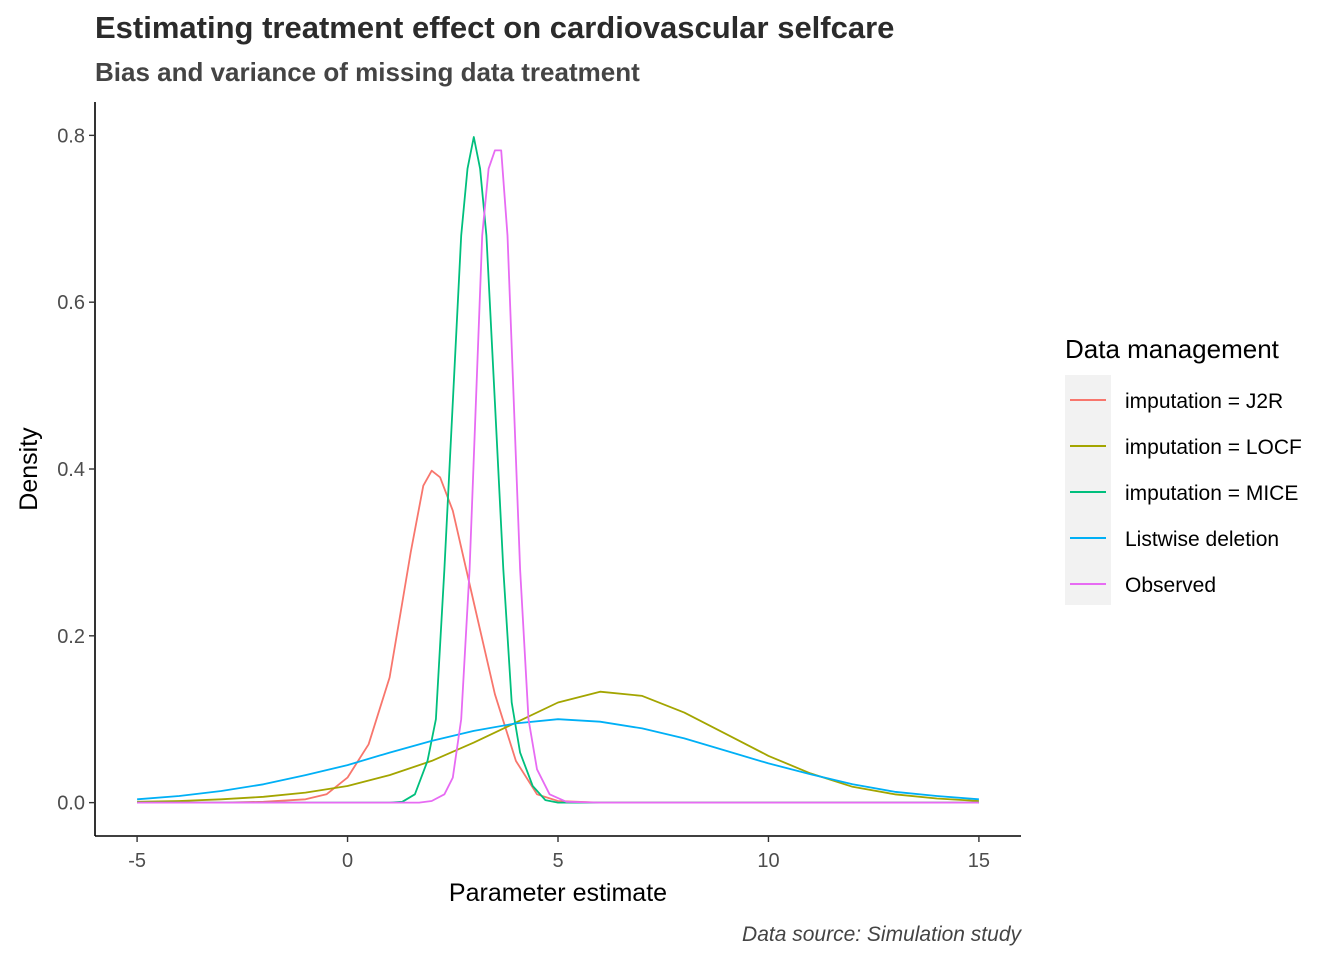 Image resolution: width=1344 pixels, height=960 pixels. Describe the element at coordinates (558, 893) in the screenshot. I see `x-axis-title: Parameter estimate` at that location.